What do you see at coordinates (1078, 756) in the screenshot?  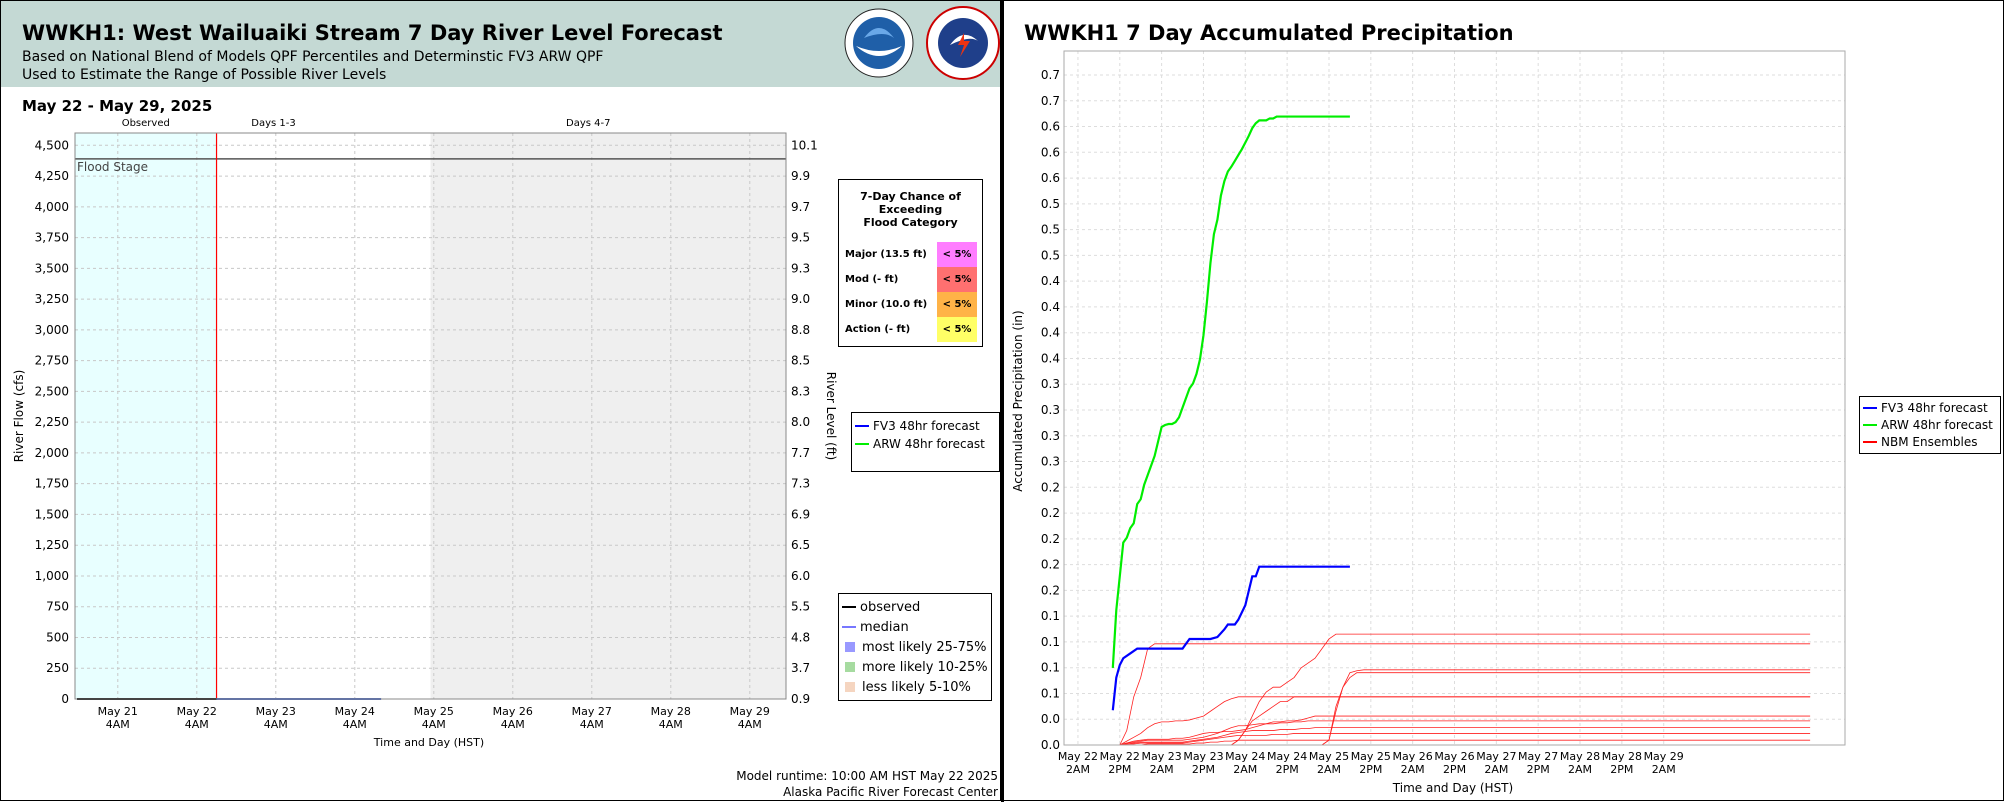 I see `x-tick-label: May 22` at bounding box center [1078, 756].